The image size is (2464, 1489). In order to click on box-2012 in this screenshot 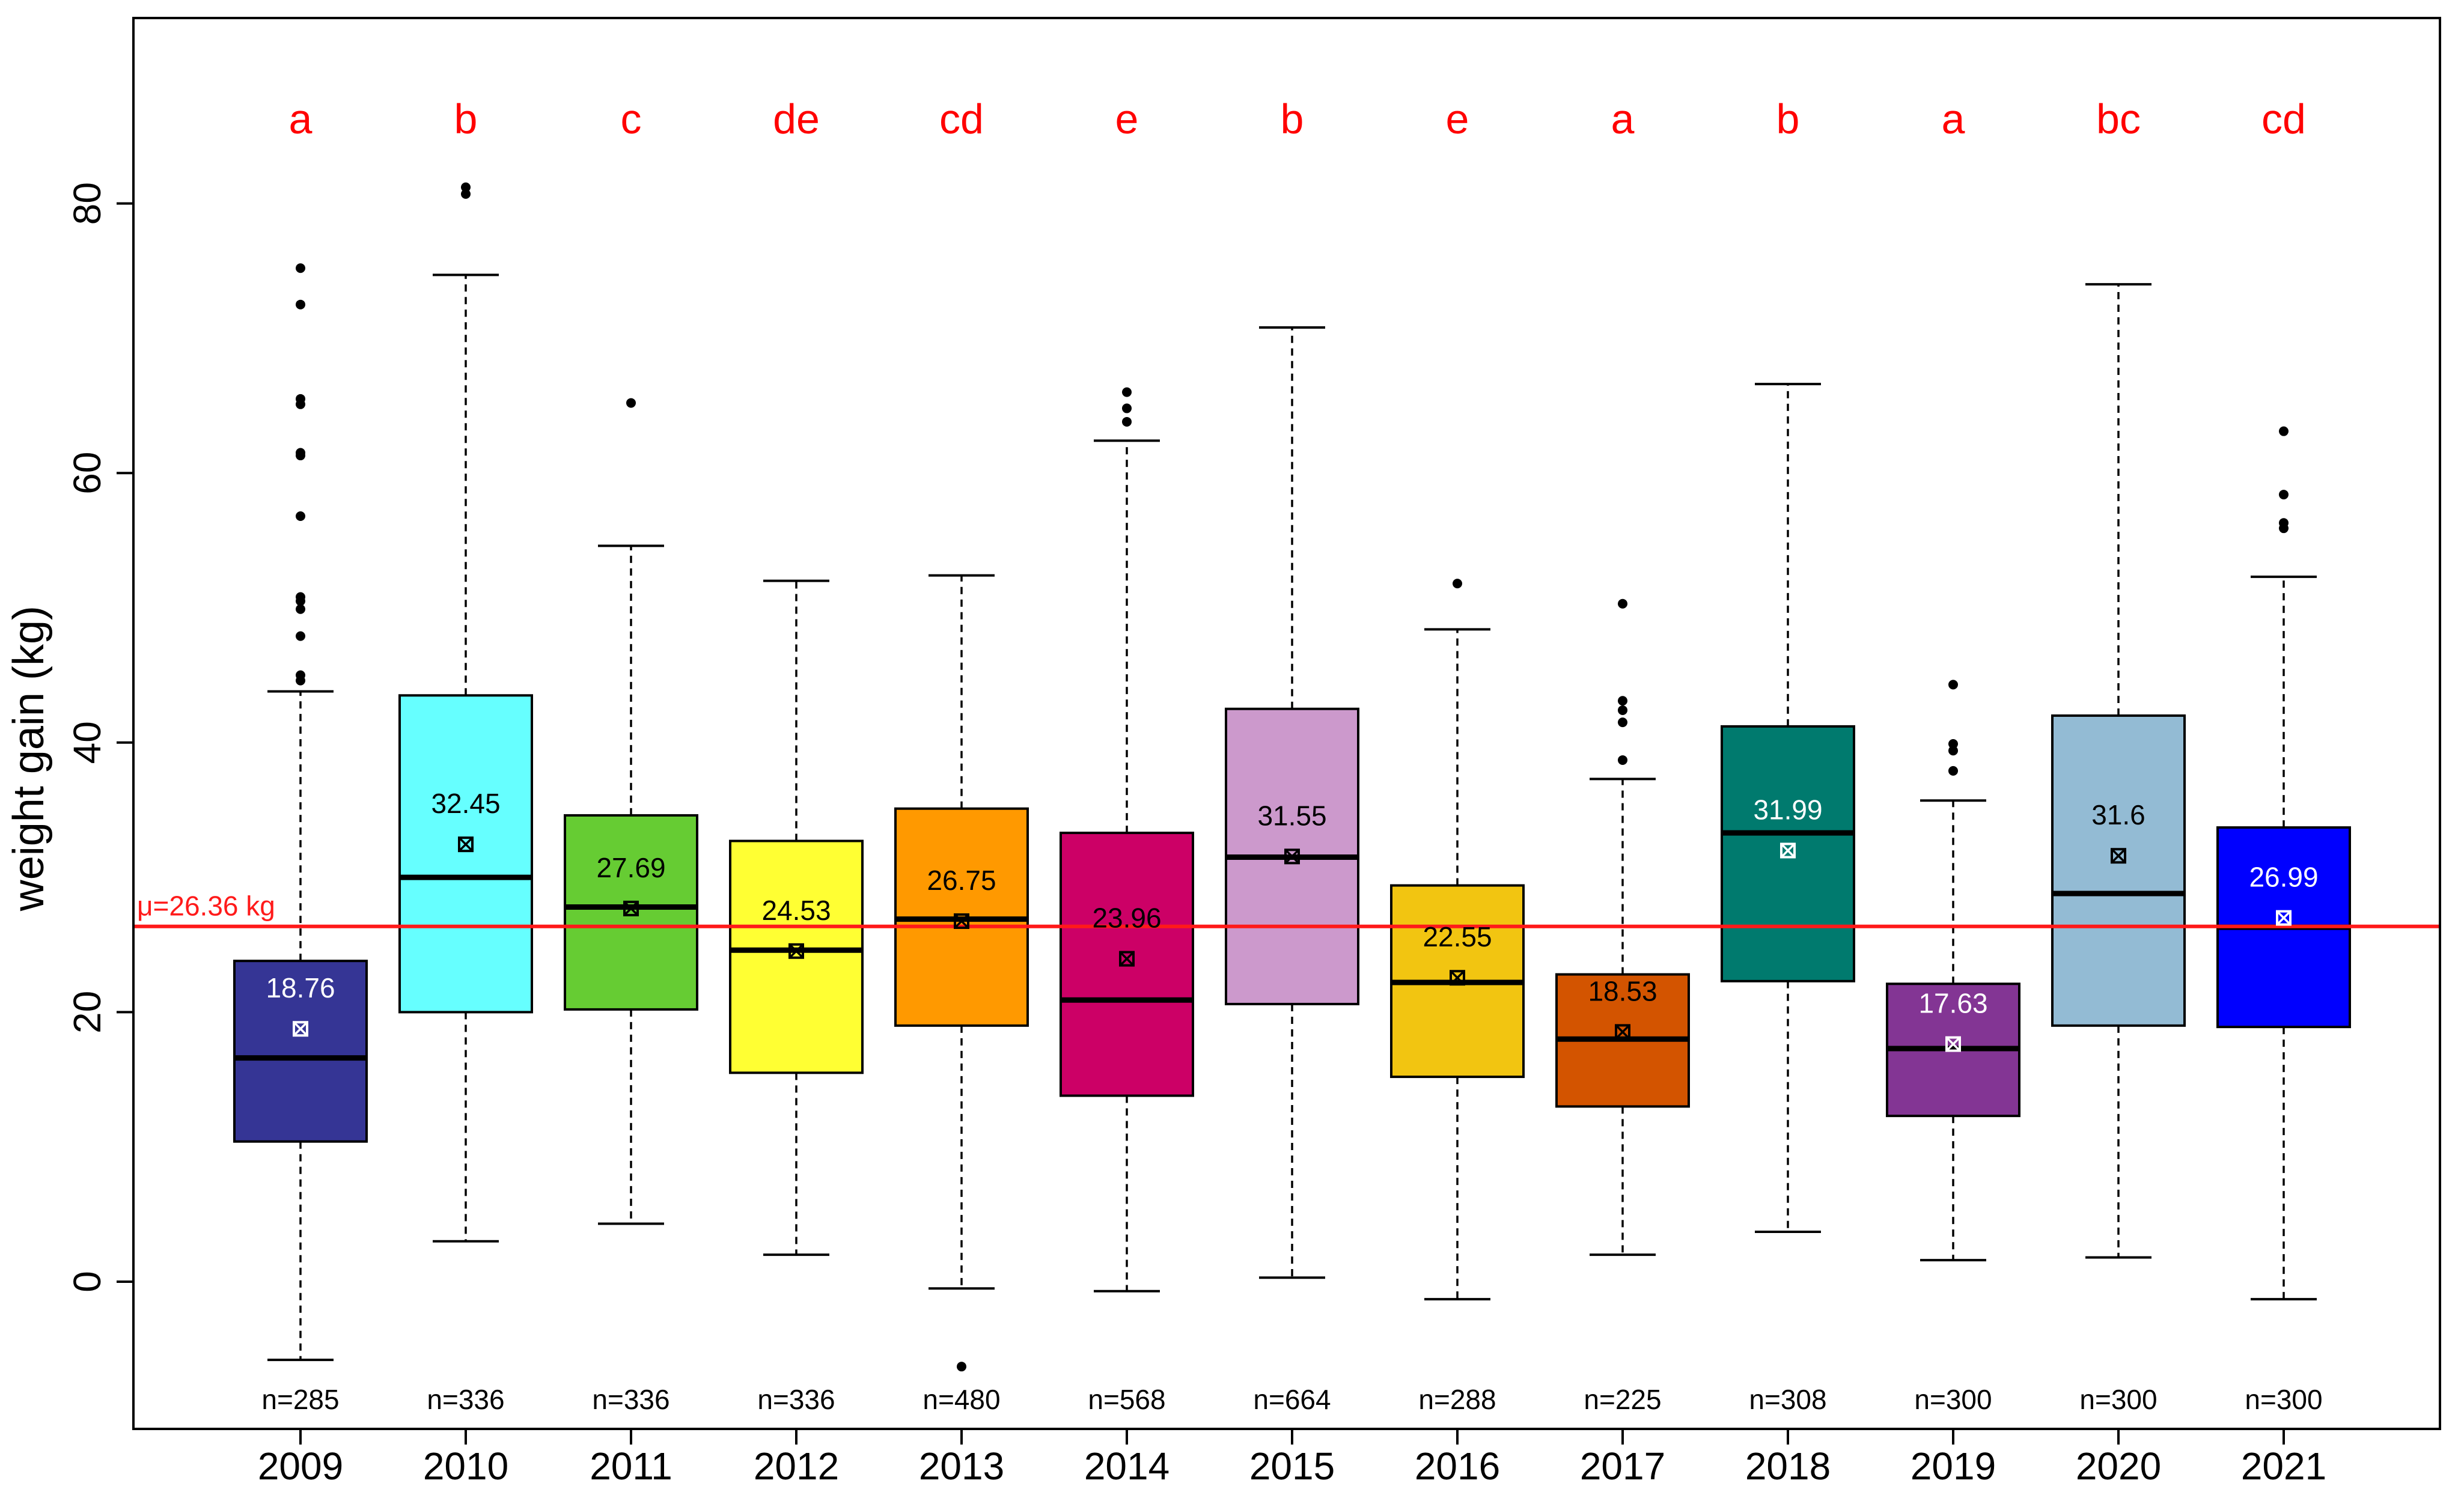, I will do `click(796, 956)`.